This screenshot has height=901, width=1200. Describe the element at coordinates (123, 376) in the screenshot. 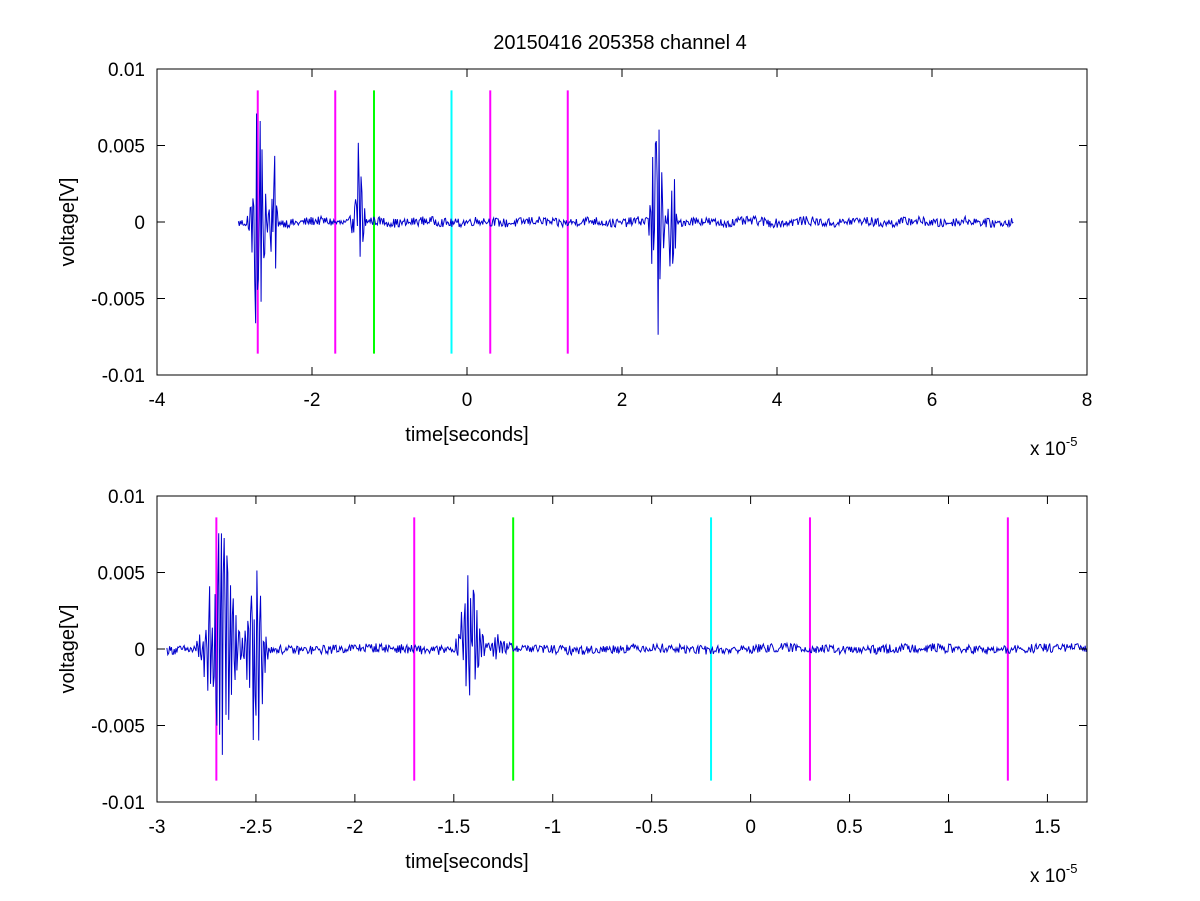

I see `panel-top-y-tick-label-4: -0.01` at that location.